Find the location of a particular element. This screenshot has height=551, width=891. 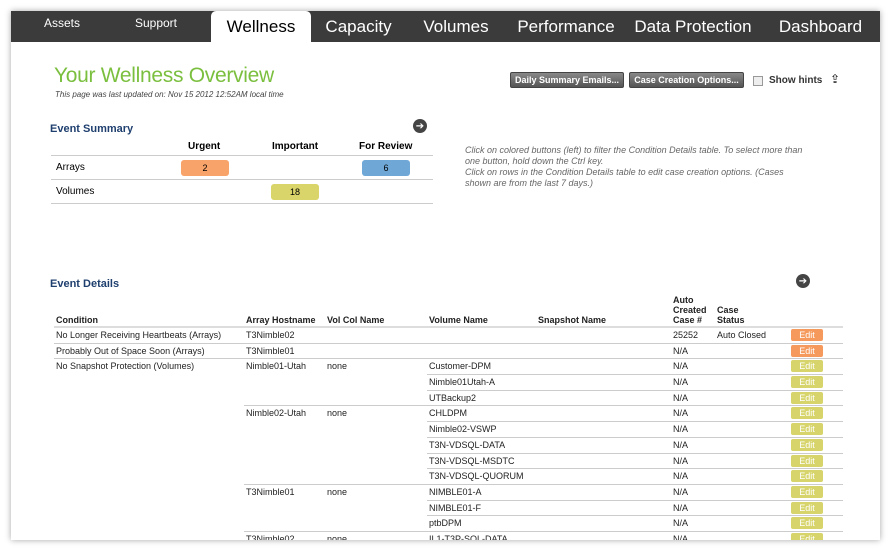

table-row: NIMBLE01-F N/A Edit is located at coordinates (448, 509).